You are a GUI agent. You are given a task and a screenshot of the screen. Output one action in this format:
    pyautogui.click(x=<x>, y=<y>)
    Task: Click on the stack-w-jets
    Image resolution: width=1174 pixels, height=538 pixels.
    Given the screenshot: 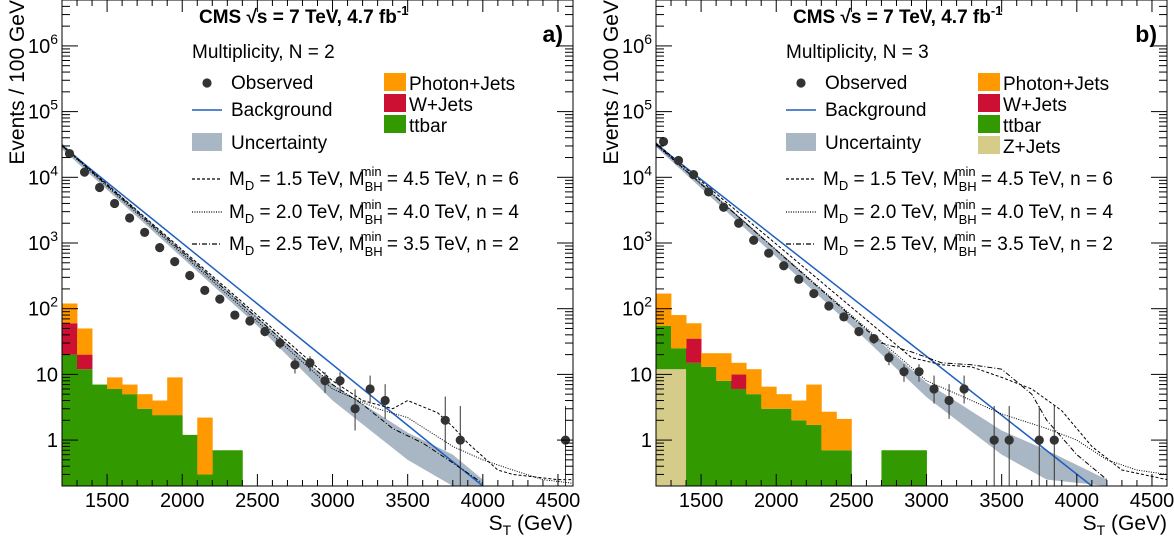 What is the action you would take?
    pyautogui.click(x=716, y=363)
    